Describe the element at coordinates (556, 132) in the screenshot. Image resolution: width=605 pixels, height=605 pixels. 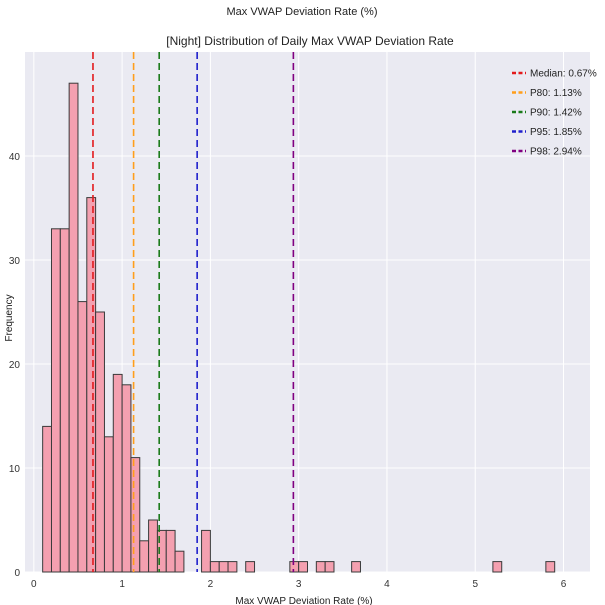
I see `legend-entry: P95: 1.85%` at that location.